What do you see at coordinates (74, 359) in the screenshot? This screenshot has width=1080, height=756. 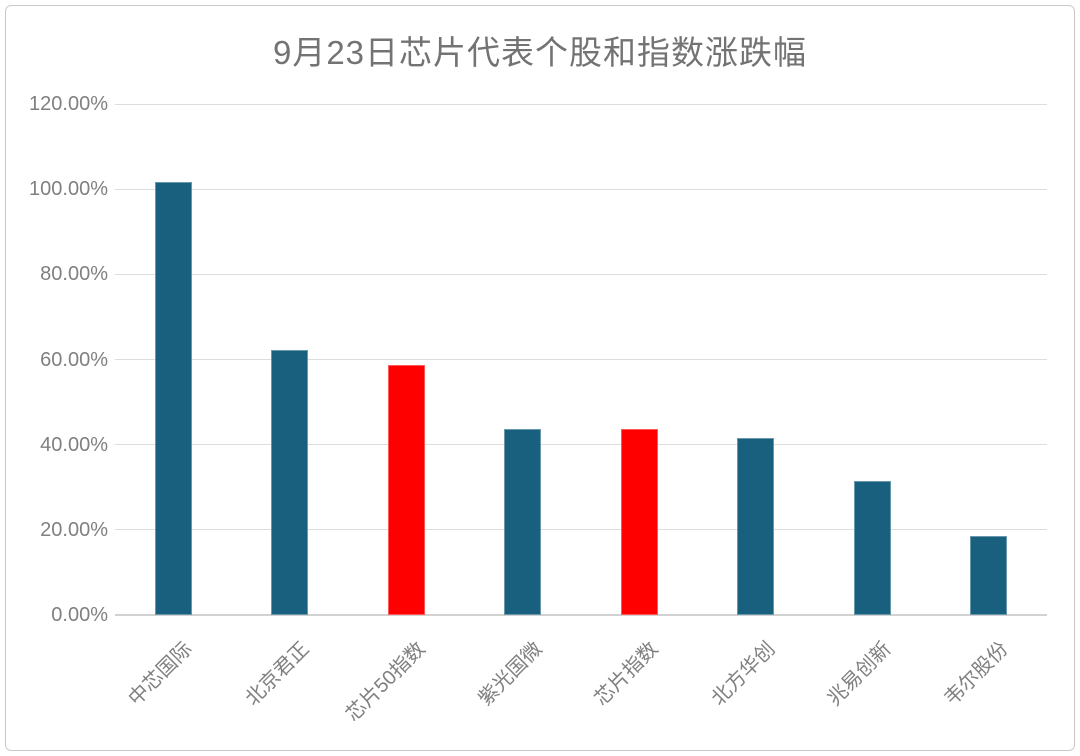 I see `y-axis-tick-label: 60.00%` at bounding box center [74, 359].